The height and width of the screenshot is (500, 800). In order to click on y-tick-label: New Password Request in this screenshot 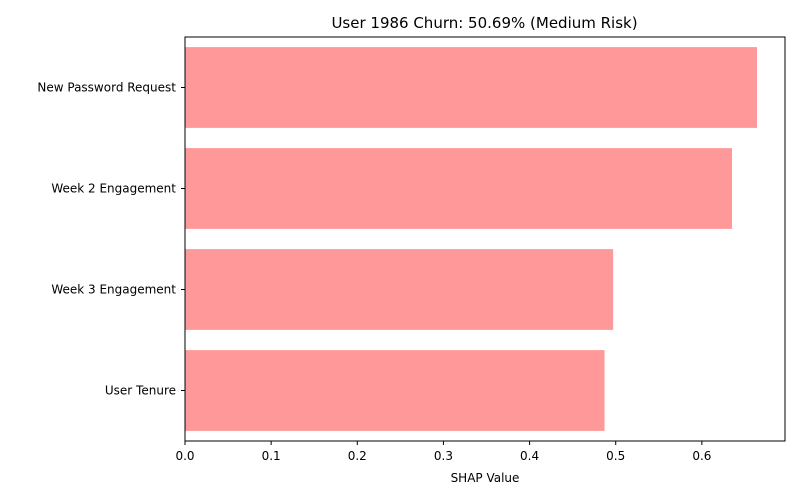, I will do `click(106, 88)`.